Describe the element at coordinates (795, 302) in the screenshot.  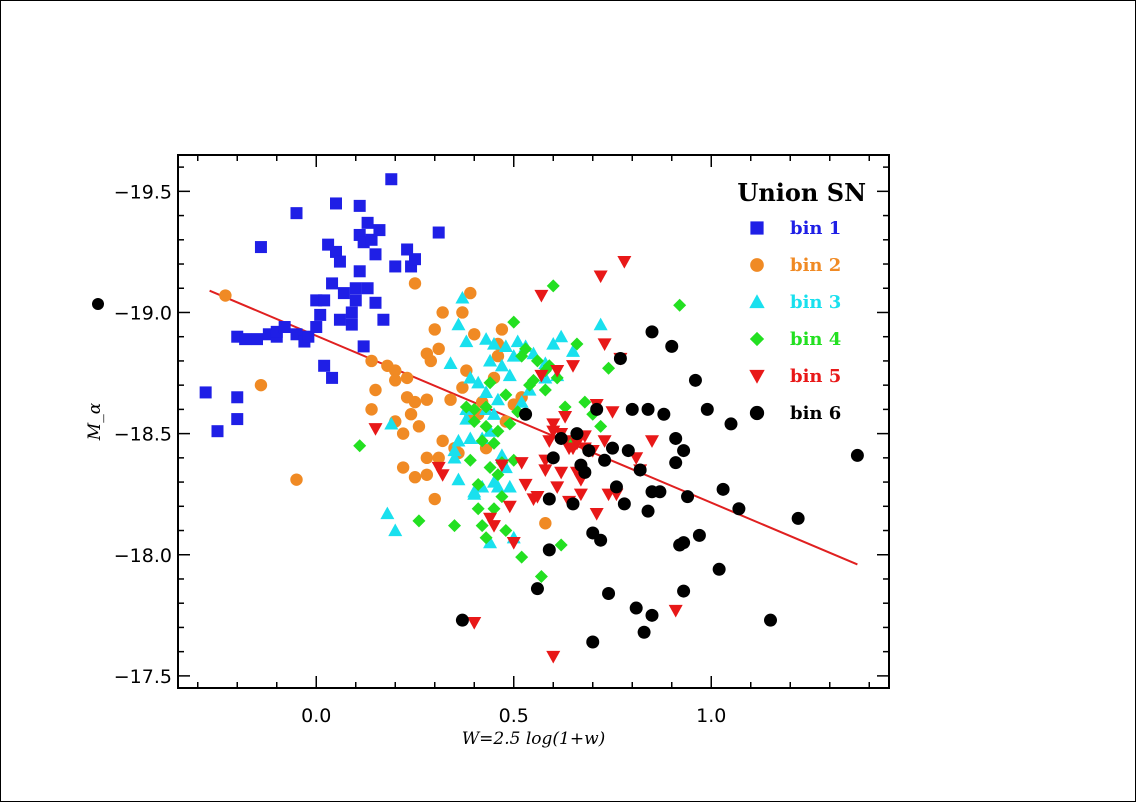
I see `legend-item: bin 3` at that location.